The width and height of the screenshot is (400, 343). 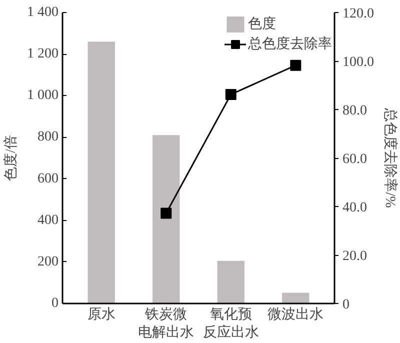 What do you see at coordinates (354, 159) in the screenshot?
I see `y2-tick-label: 60.0` at bounding box center [354, 159].